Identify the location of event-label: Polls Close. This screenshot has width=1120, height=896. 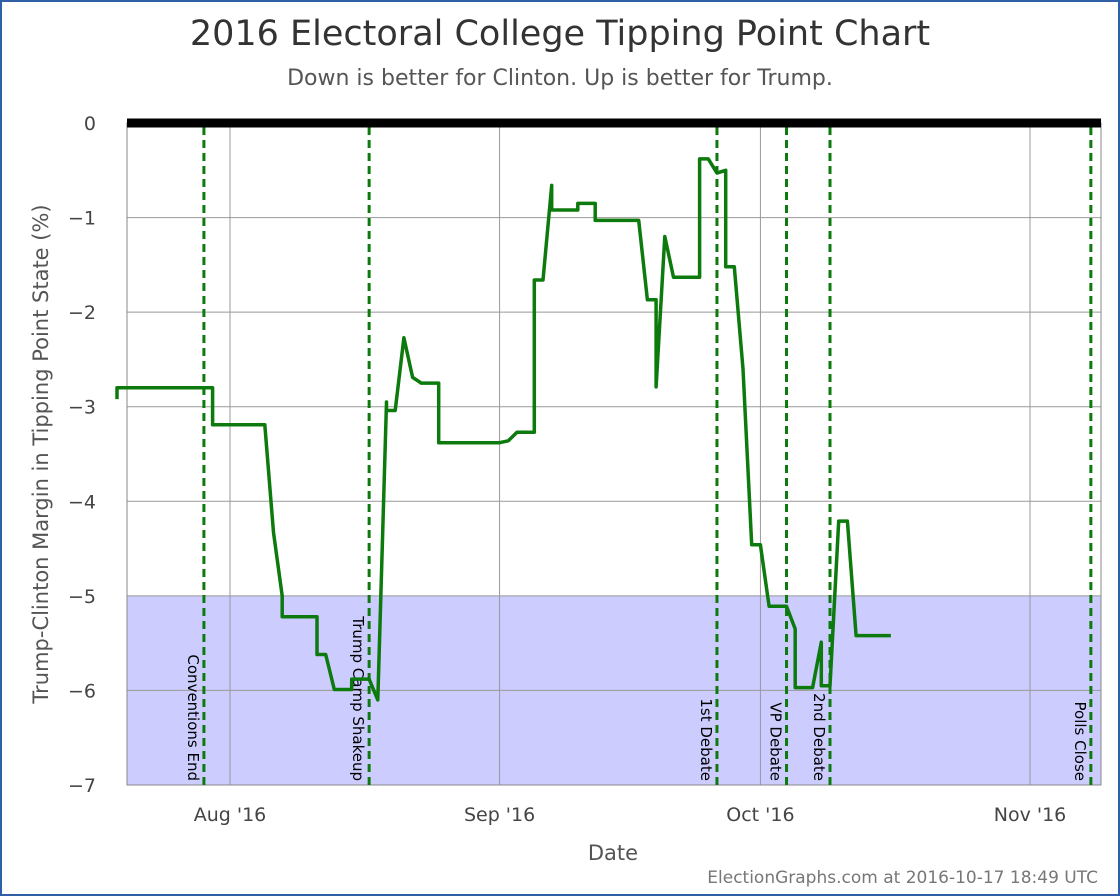
(1080, 741).